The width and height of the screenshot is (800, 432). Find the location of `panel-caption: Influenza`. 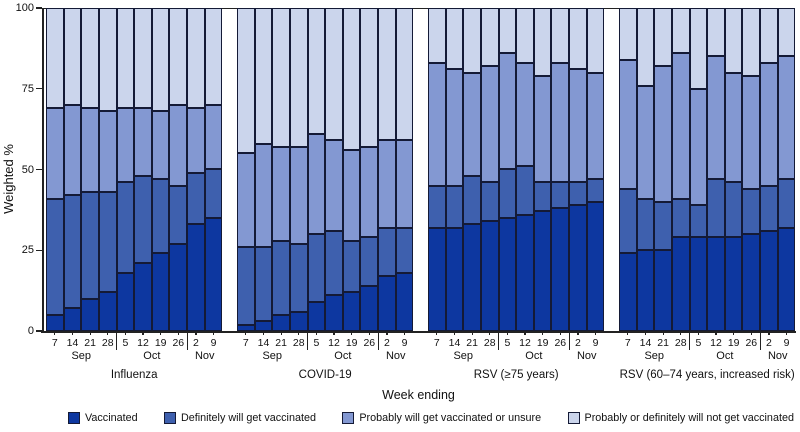

panel-caption: Influenza is located at coordinates (134, 375).